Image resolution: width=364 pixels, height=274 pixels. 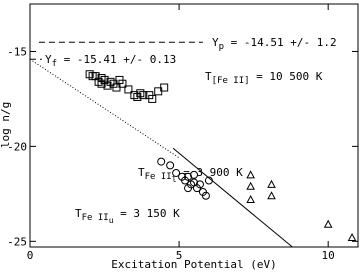 What do you see at coordinates (111, 220) in the screenshot?
I see `annotation-subsub: u` at bounding box center [111, 220].